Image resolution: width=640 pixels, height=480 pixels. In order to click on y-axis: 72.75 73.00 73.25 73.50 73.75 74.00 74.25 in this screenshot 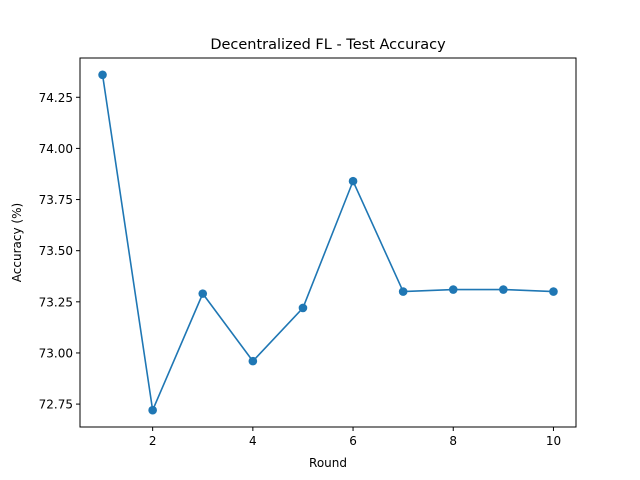, I will do `click(59, 251)`.